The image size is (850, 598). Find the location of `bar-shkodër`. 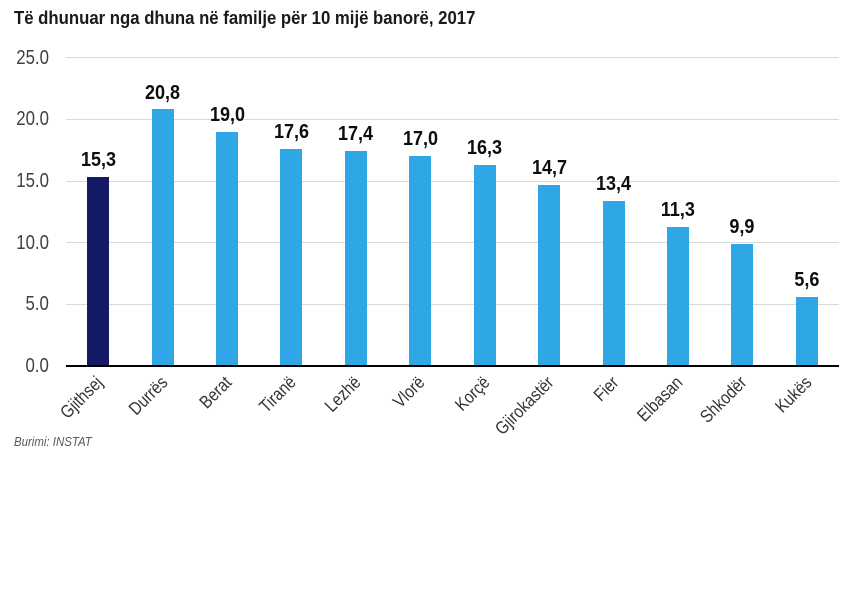

bar-shkodër is located at coordinates (742, 304).